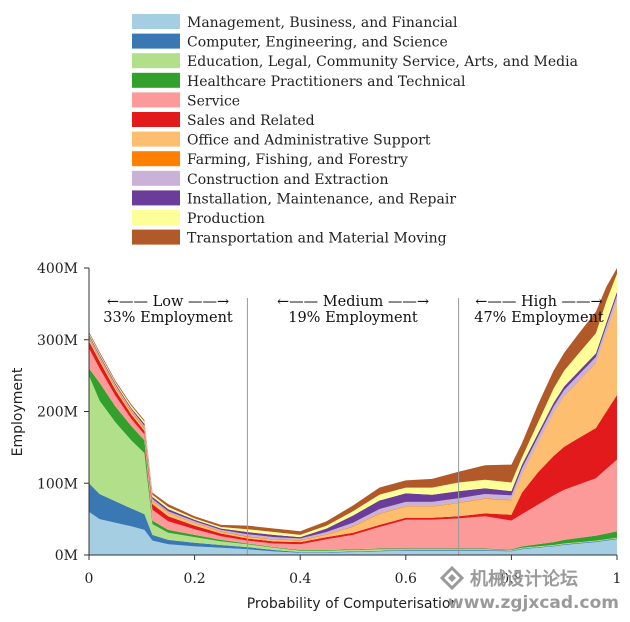 The width and height of the screenshot is (630, 622). What do you see at coordinates (353, 302) in the screenshot?
I see `region-label-2: ←—— Medium ——→` at bounding box center [353, 302].